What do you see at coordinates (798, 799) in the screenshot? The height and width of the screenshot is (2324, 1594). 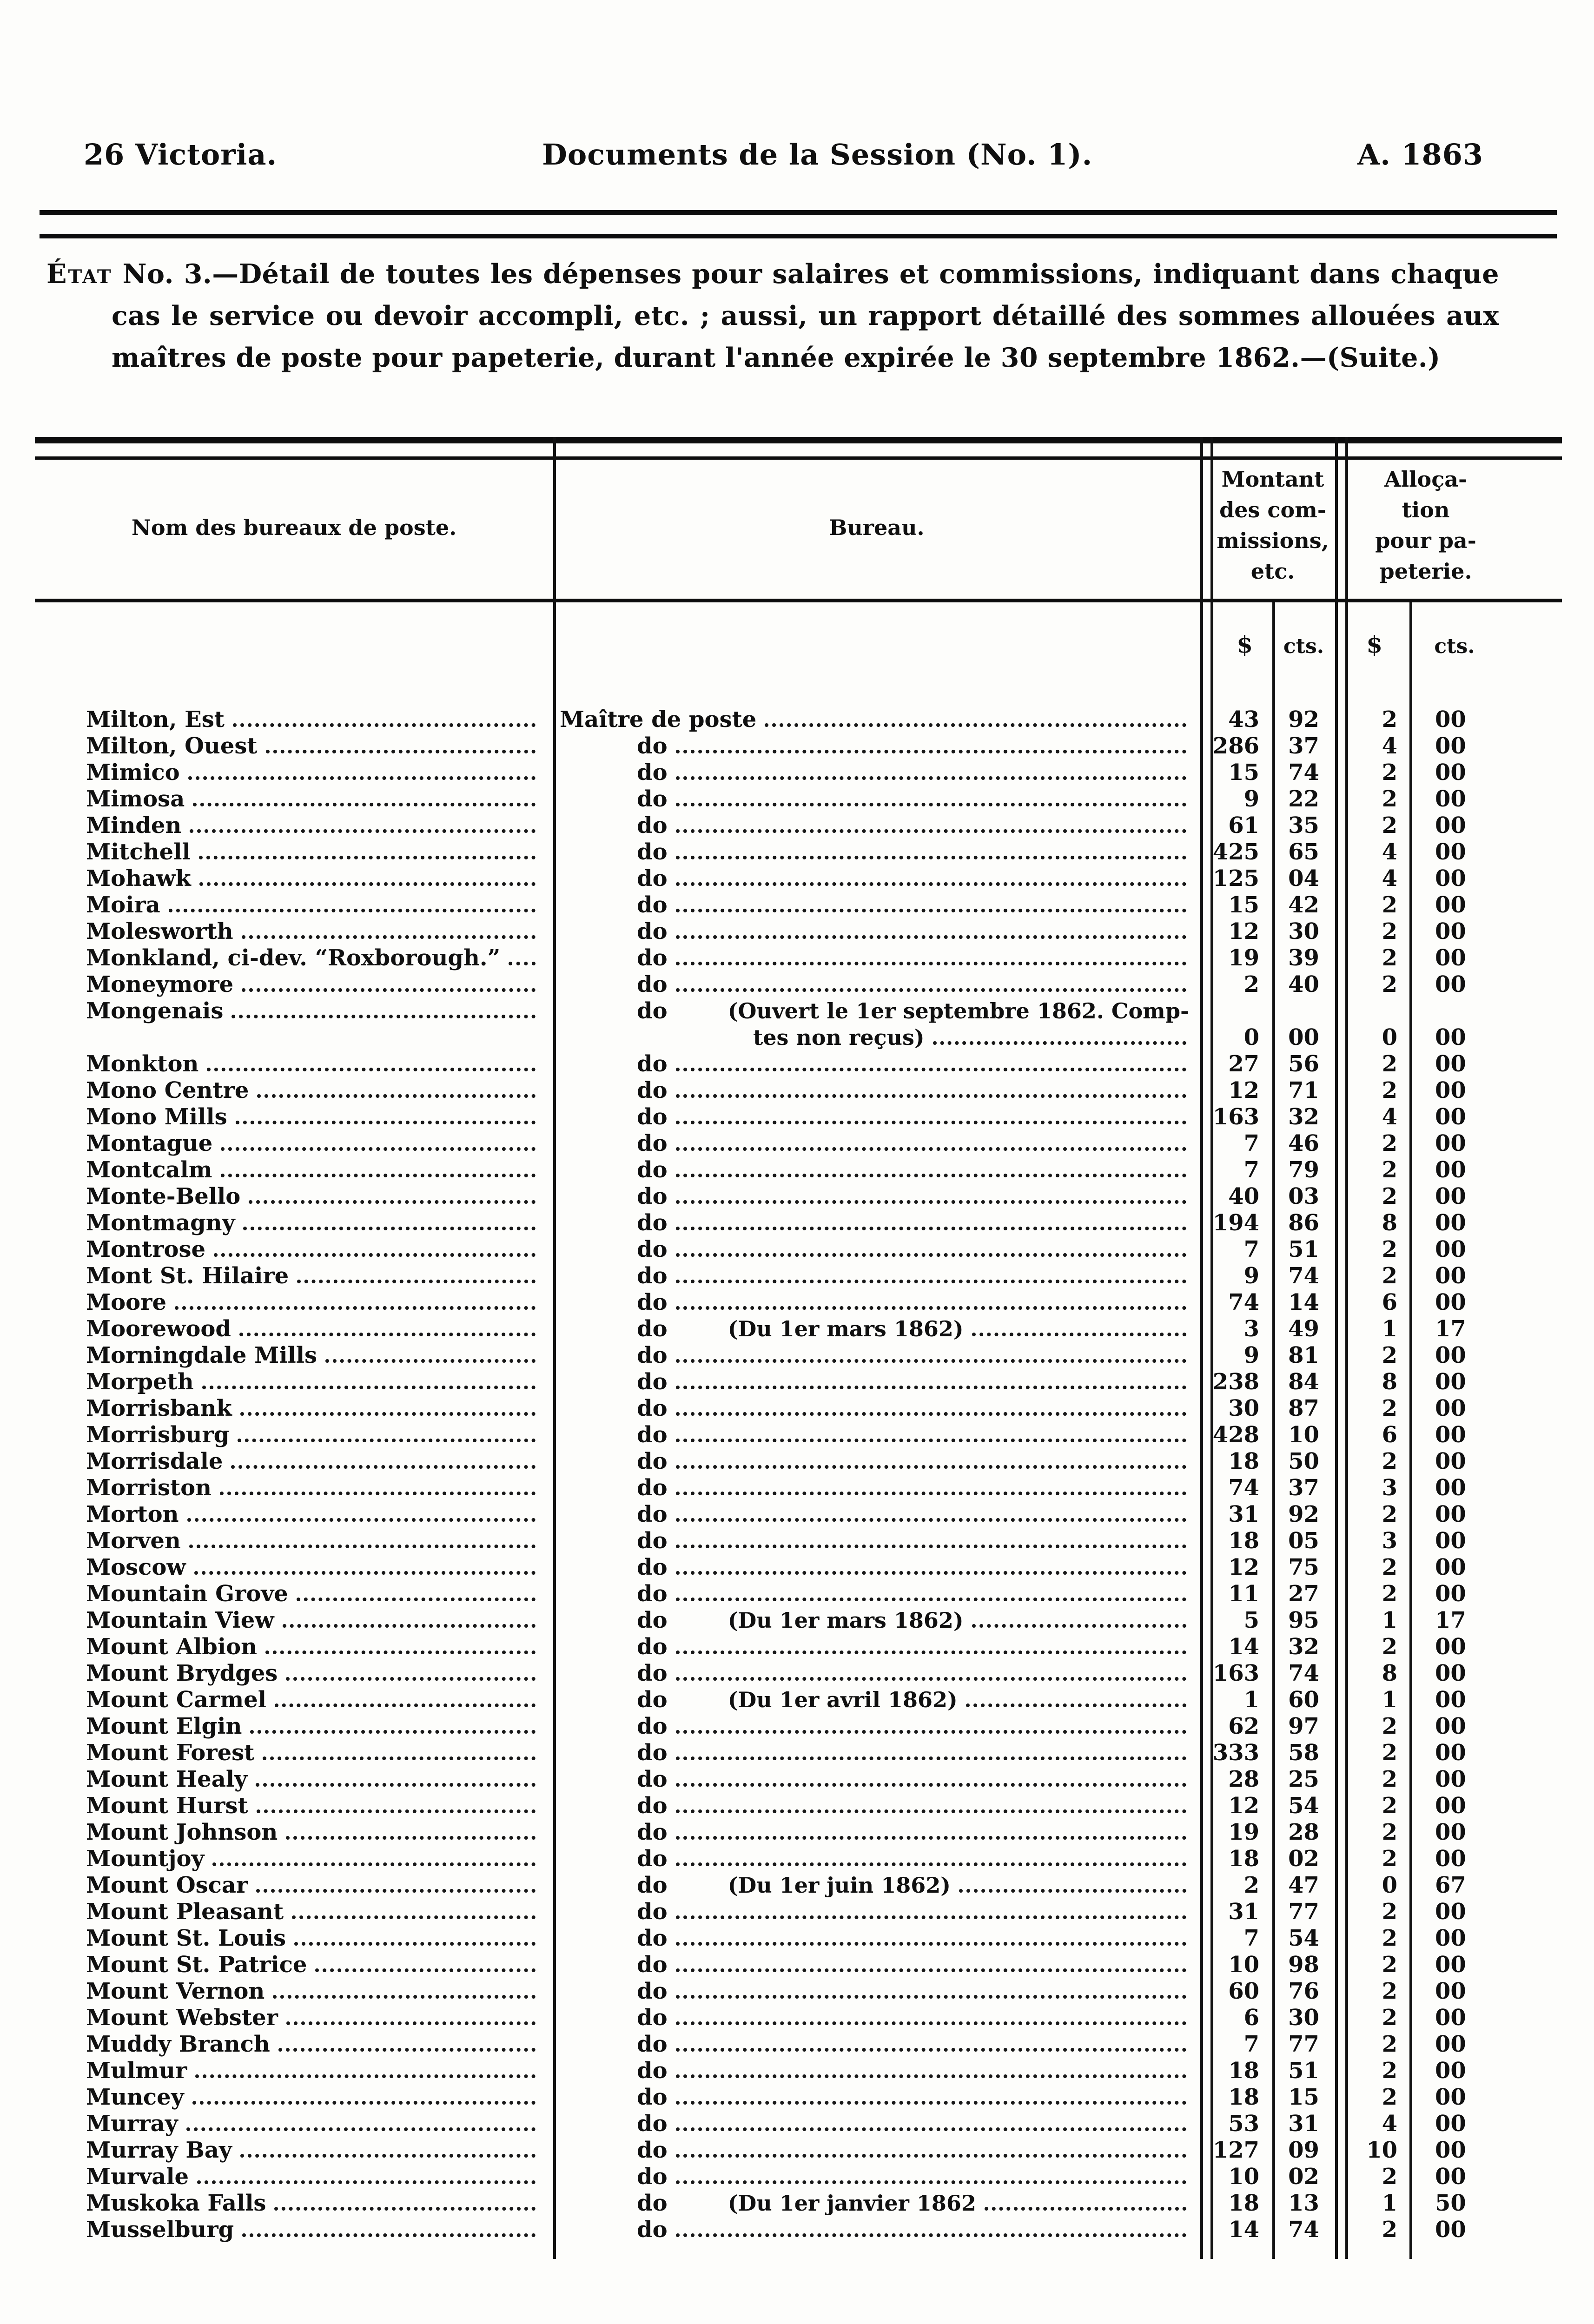 I see `table-row: Mimosa do 9 22 2 00` at bounding box center [798, 799].